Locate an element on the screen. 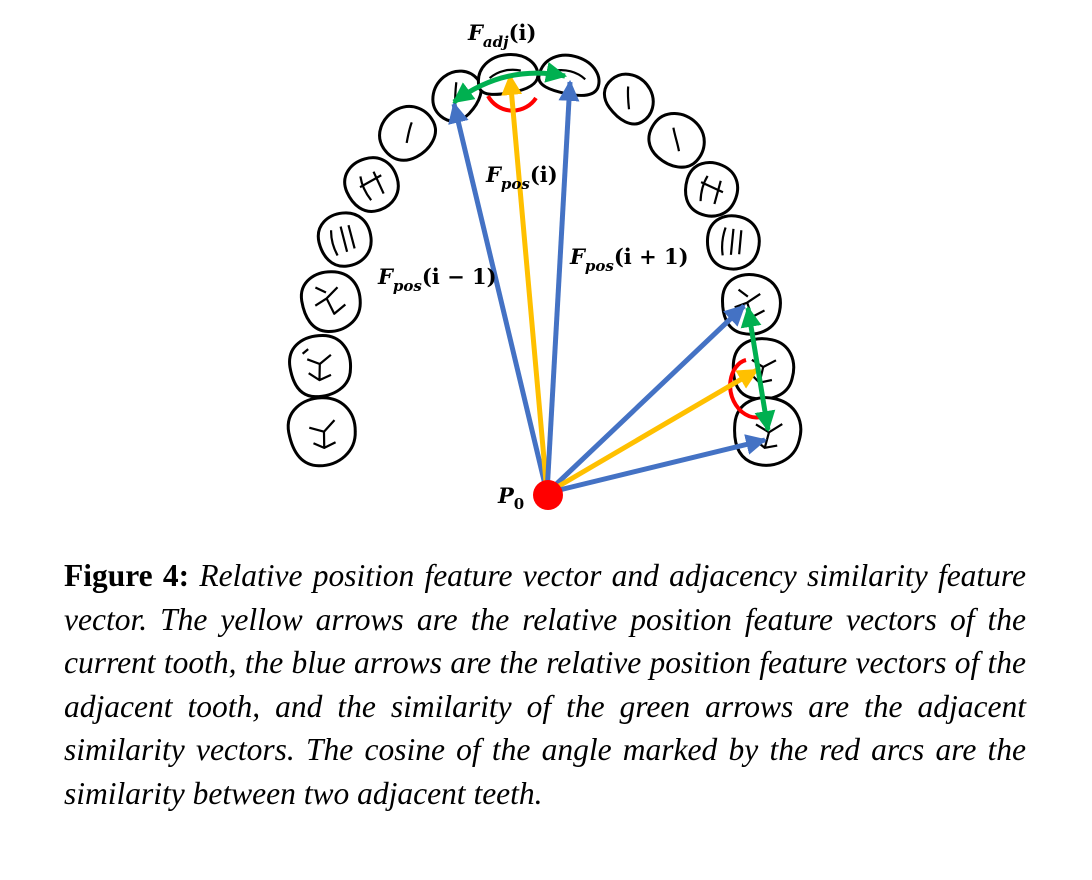  yellow-arrow-right is located at coordinates (652, 431).